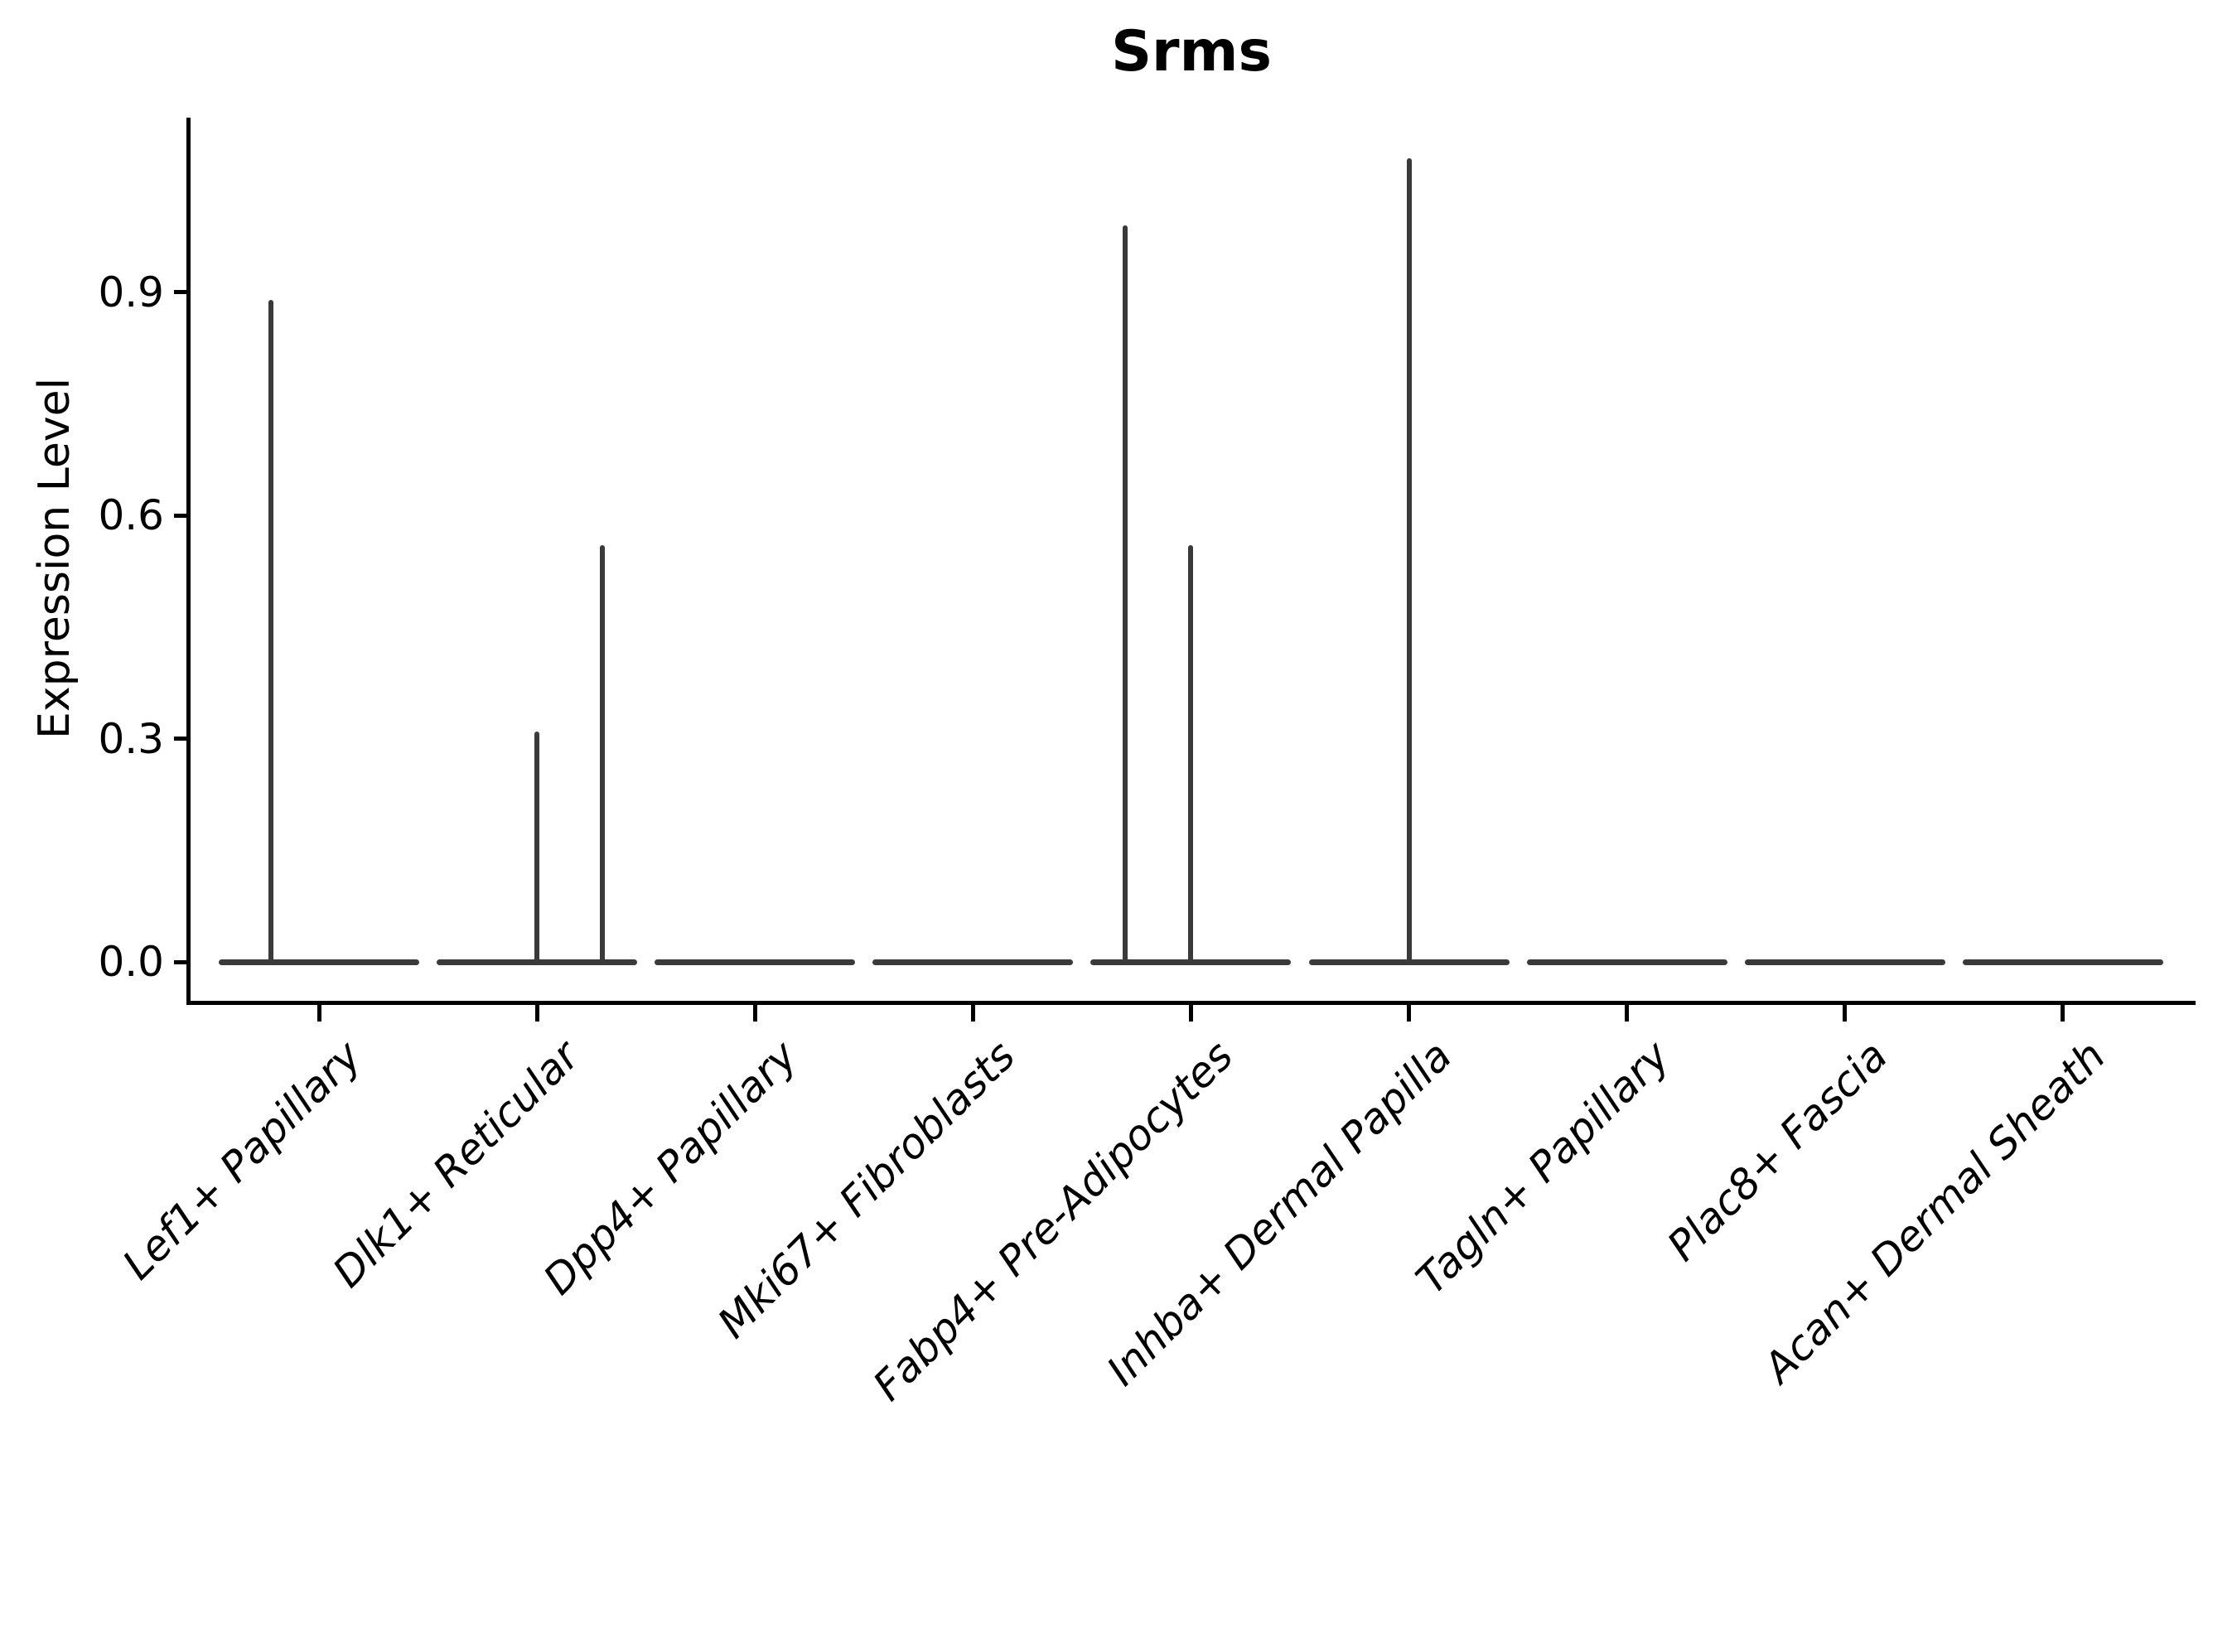 The width and height of the screenshot is (2237, 1652). What do you see at coordinates (131, 738) in the screenshot?
I see `y-tick-label: 0.3` at bounding box center [131, 738].